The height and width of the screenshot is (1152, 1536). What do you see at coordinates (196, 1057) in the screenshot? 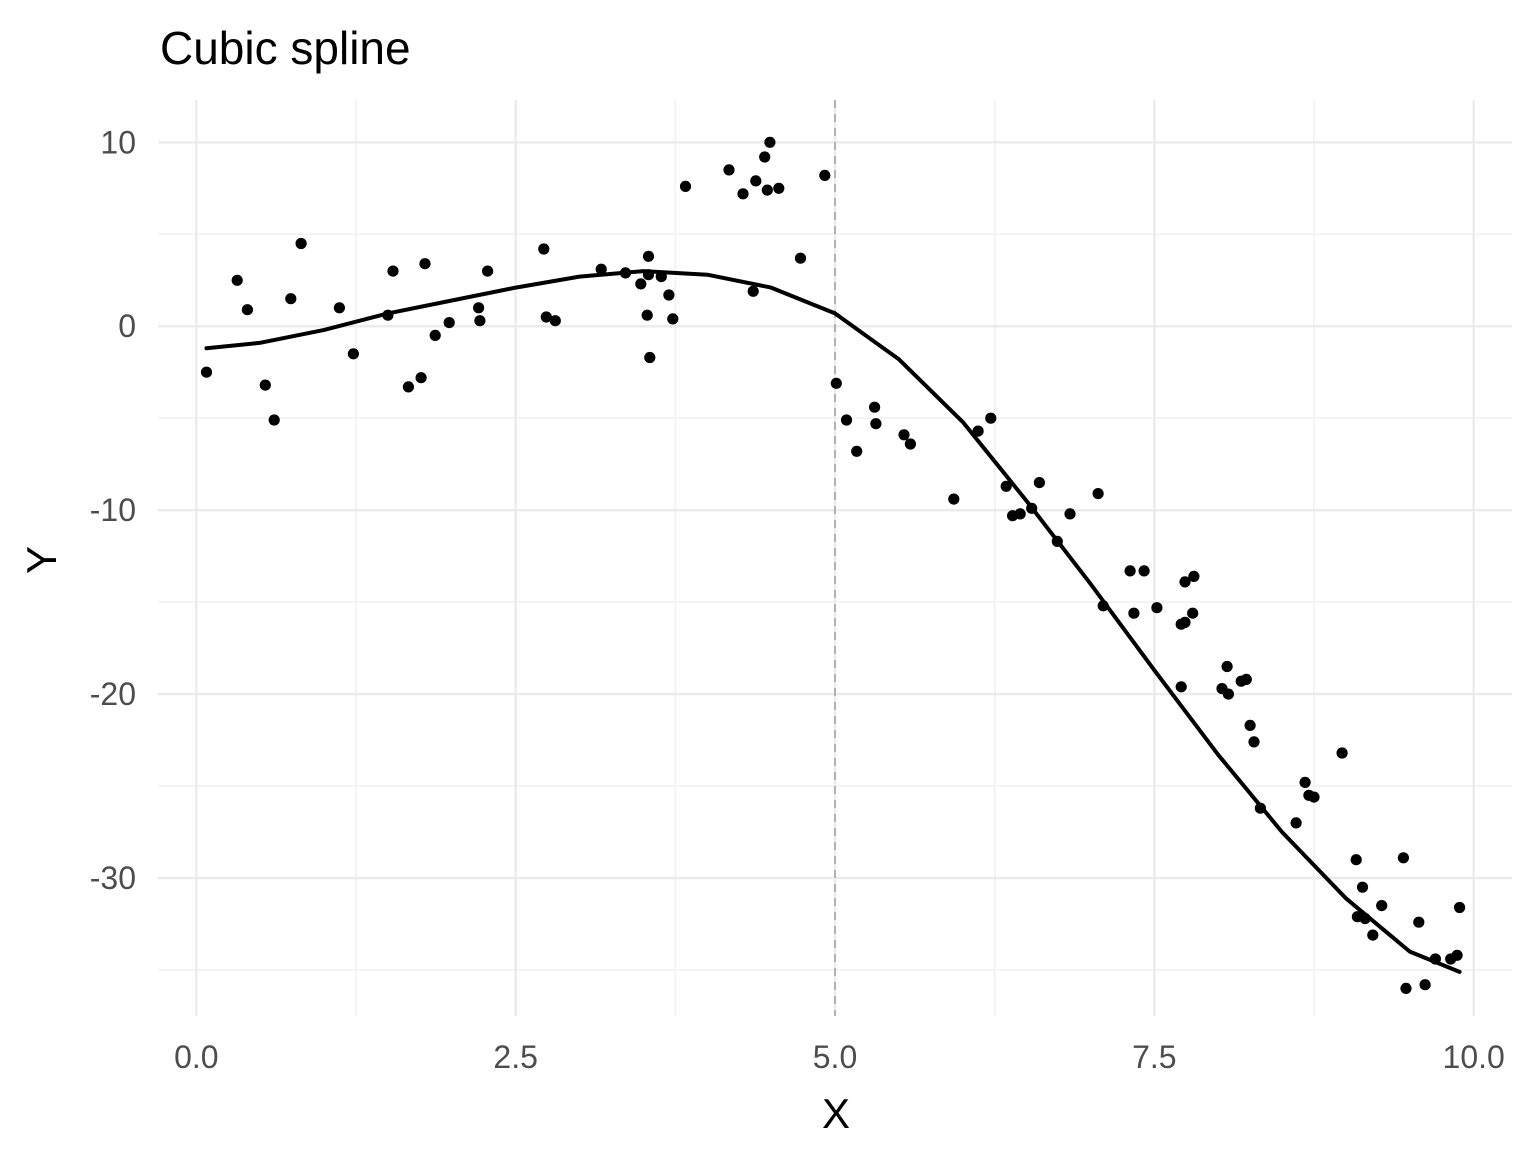
I see `x-tick-label: 0.0` at bounding box center [196, 1057].